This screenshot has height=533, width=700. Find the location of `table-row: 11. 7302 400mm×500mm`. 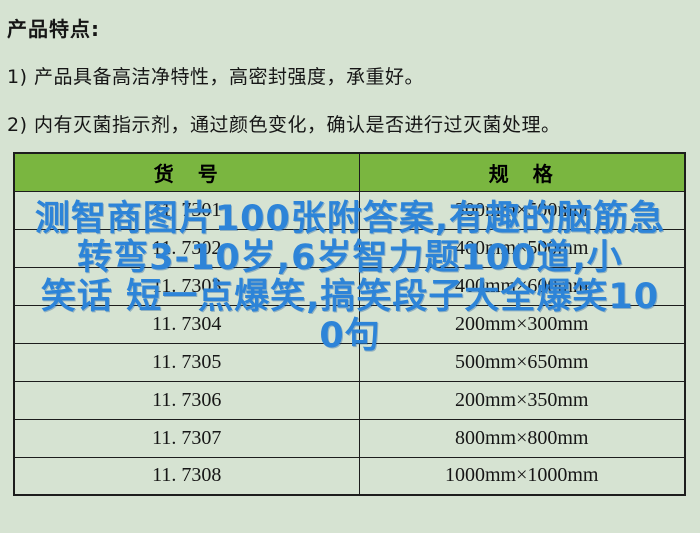

table-row: 11. 7302 400mm×500mm is located at coordinates (349, 248).